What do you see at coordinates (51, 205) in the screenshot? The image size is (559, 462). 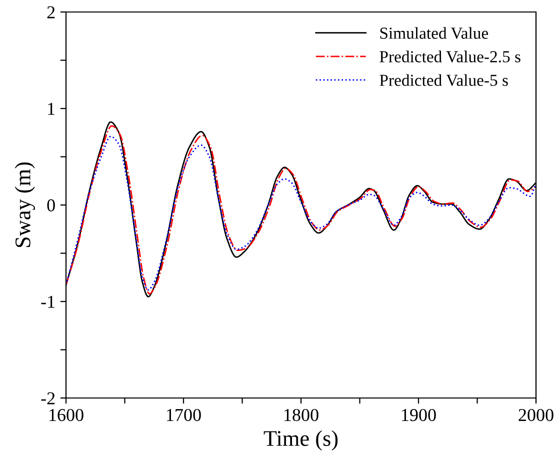 I see `y-tick-label: 0` at bounding box center [51, 205].